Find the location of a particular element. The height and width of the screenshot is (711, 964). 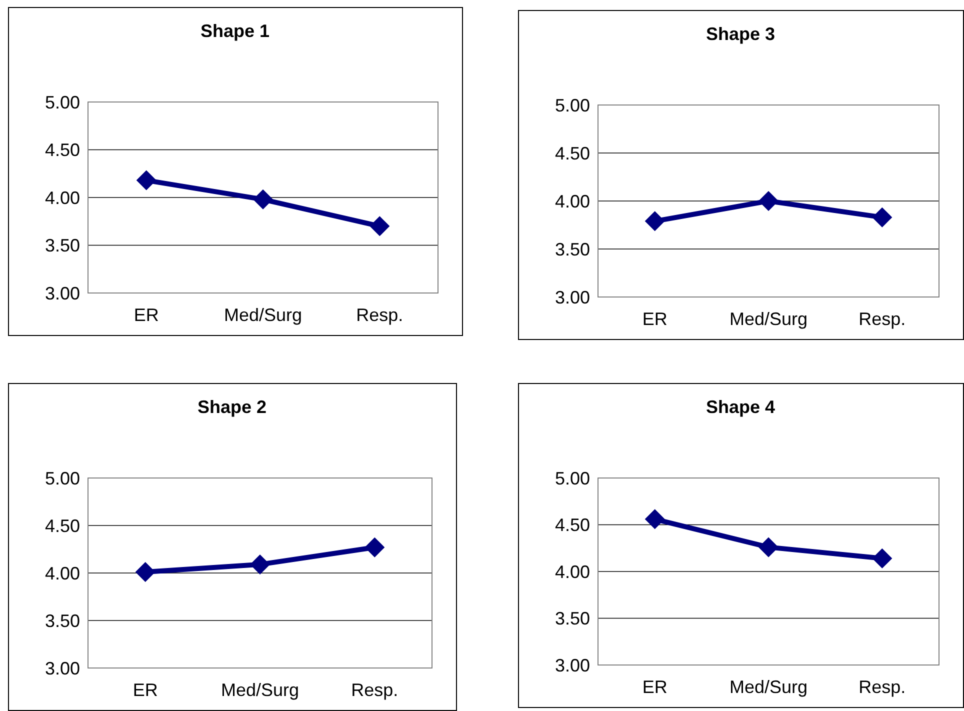

chart-title: Shape 1 is located at coordinates (235, 31).